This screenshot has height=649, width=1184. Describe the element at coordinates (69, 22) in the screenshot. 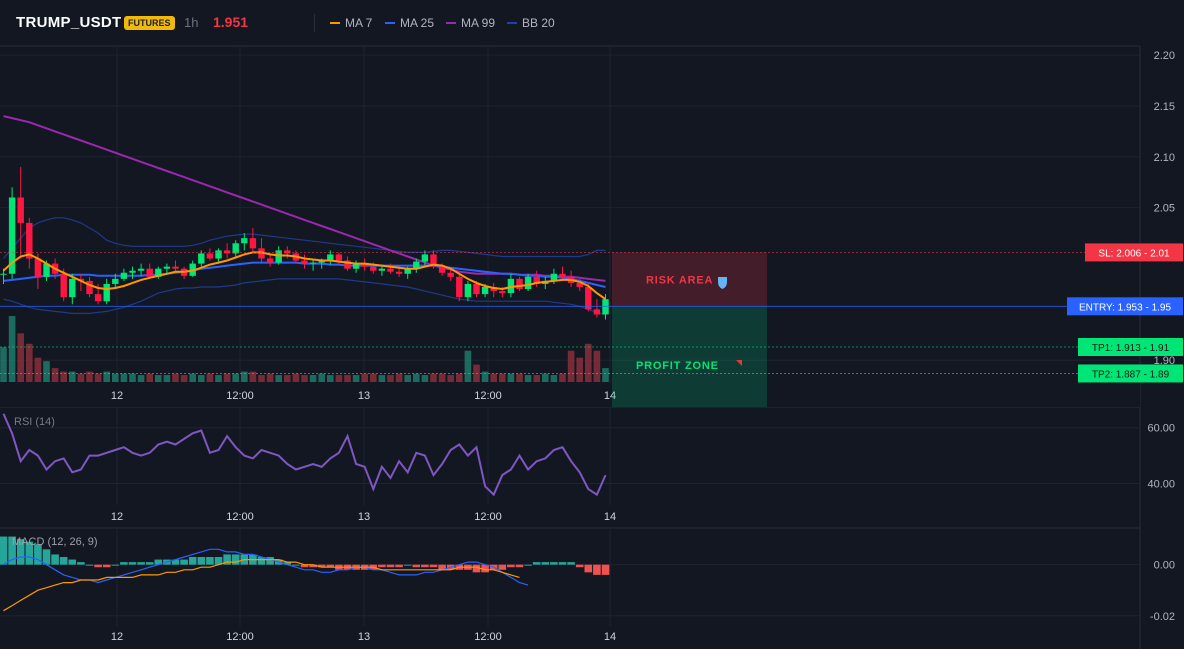

I see `symbol-name: TRUMP_USDT` at that location.